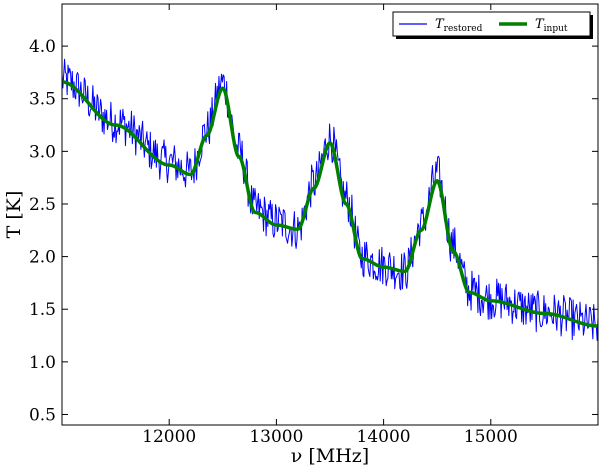 The width and height of the screenshot is (600, 468). Describe the element at coordinates (384, 437) in the screenshot. I see `x-tick-label: 14000` at that location.